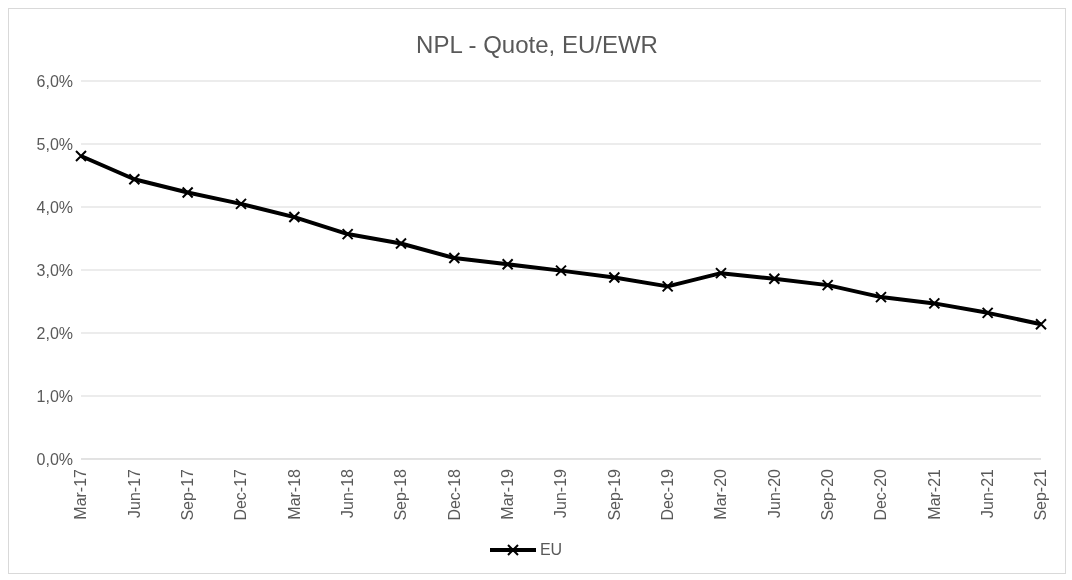  I want to click on y-tick-label: 6,0%, so click(54, 81).